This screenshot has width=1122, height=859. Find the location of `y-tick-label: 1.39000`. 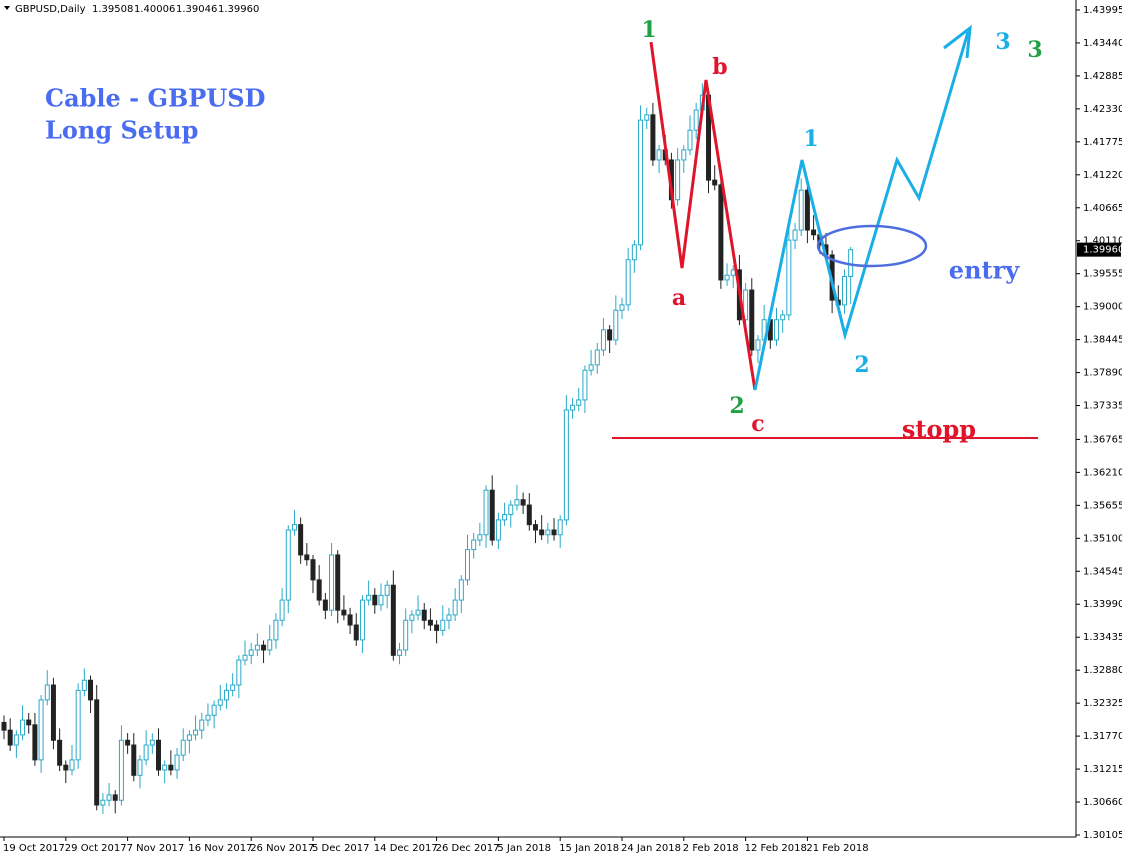

y-tick-label: 1.39000 is located at coordinates (1102, 307).